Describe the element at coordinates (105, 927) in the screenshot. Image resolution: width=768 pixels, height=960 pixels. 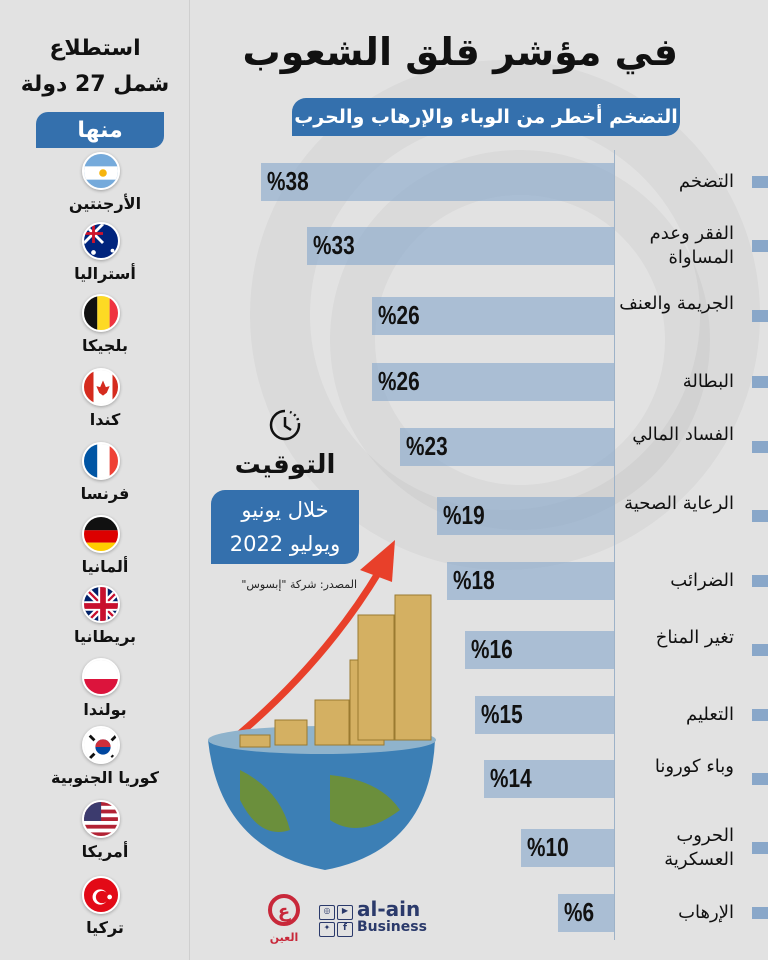
I see `country-name: تركيا` at that location.